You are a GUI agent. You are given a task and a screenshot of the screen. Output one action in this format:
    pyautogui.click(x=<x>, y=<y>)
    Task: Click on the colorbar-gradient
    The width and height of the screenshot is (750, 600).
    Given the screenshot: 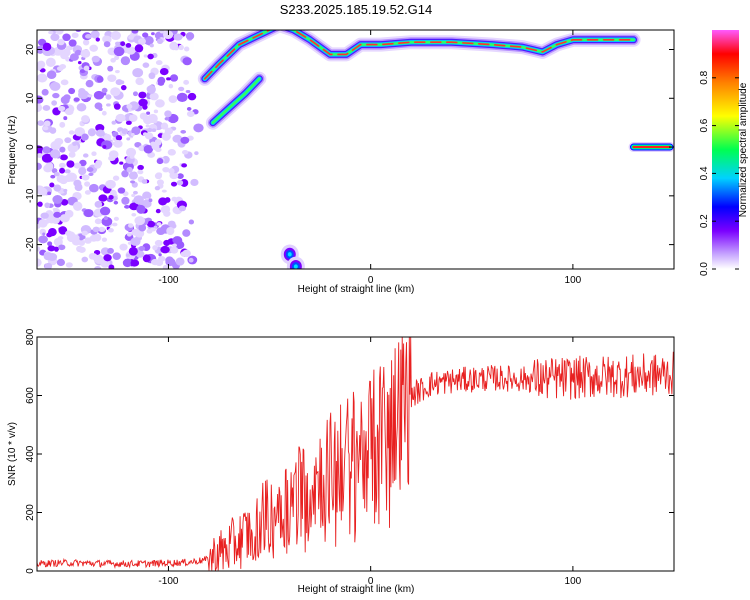 What is the action you would take?
    pyautogui.click(x=725, y=149)
    